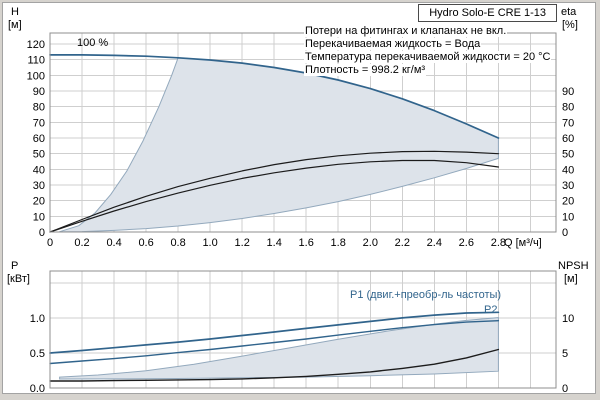 The image size is (600, 400). Describe the element at coordinates (571, 279) in the screenshot. I see `axis-unit-npsh: [м]` at that location.